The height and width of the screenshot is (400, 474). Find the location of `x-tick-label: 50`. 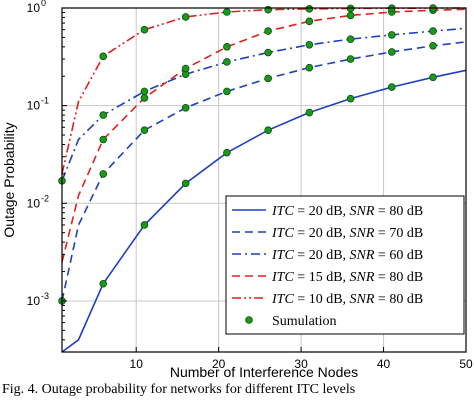

x-tick-label: 50 is located at coordinates (466, 364).